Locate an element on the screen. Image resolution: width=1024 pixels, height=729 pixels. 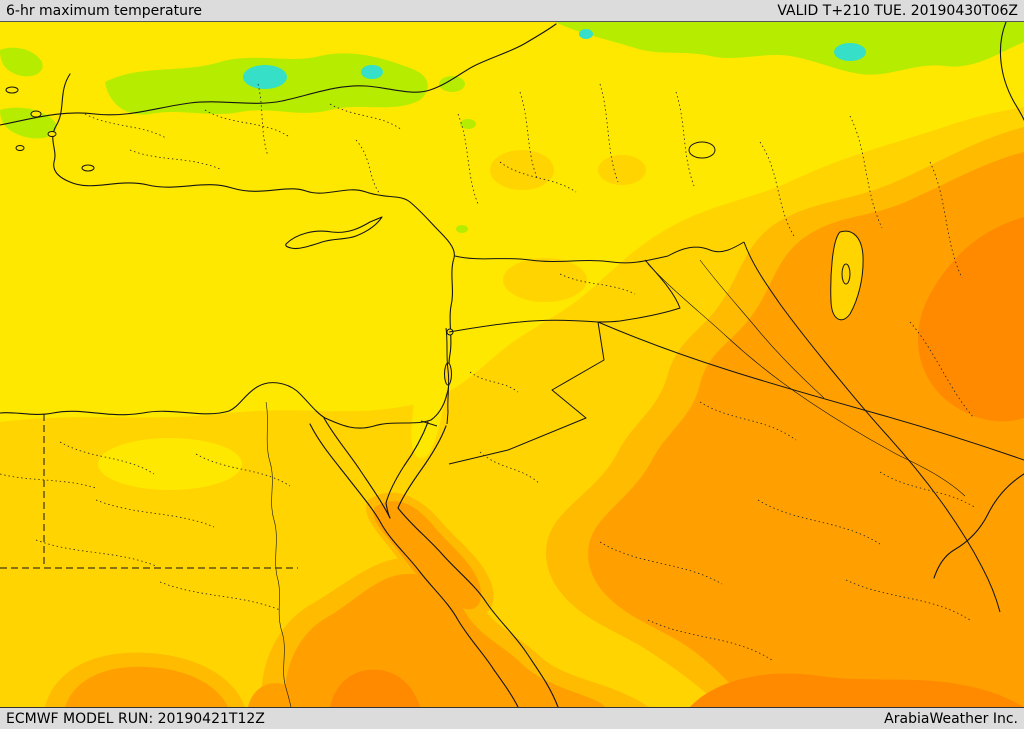
coastline-persian-gulf is located at coordinates (978, 526).